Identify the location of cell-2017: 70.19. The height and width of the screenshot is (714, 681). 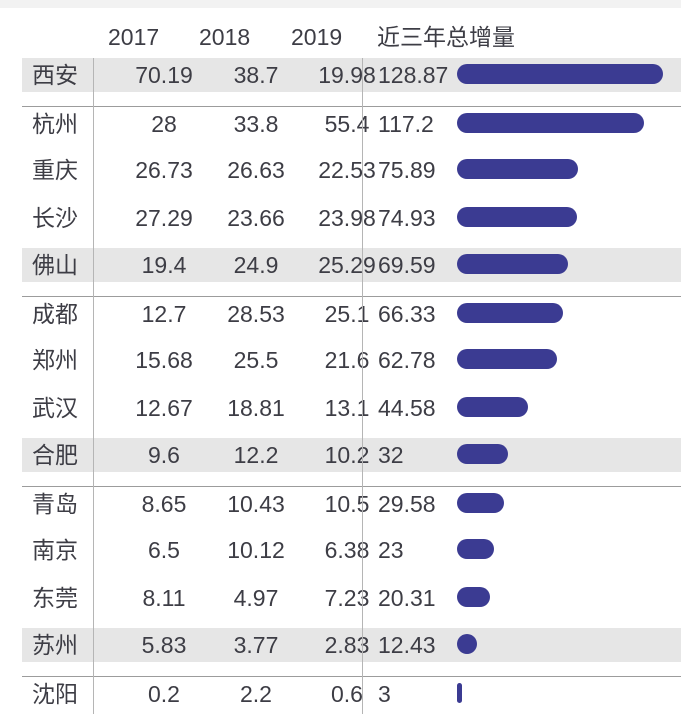
(164, 75).